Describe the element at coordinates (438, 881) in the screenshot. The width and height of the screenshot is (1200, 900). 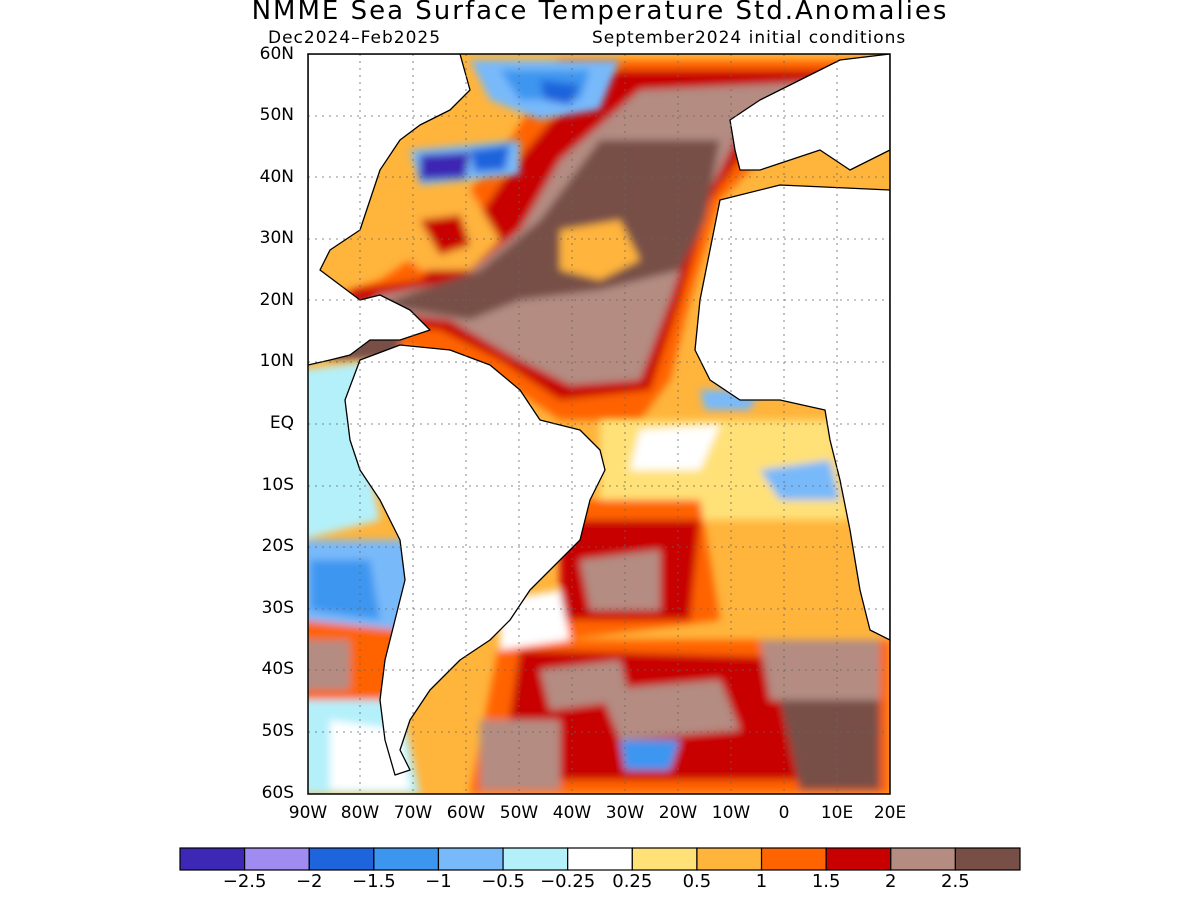
I see `colorbar-label: −1` at that location.